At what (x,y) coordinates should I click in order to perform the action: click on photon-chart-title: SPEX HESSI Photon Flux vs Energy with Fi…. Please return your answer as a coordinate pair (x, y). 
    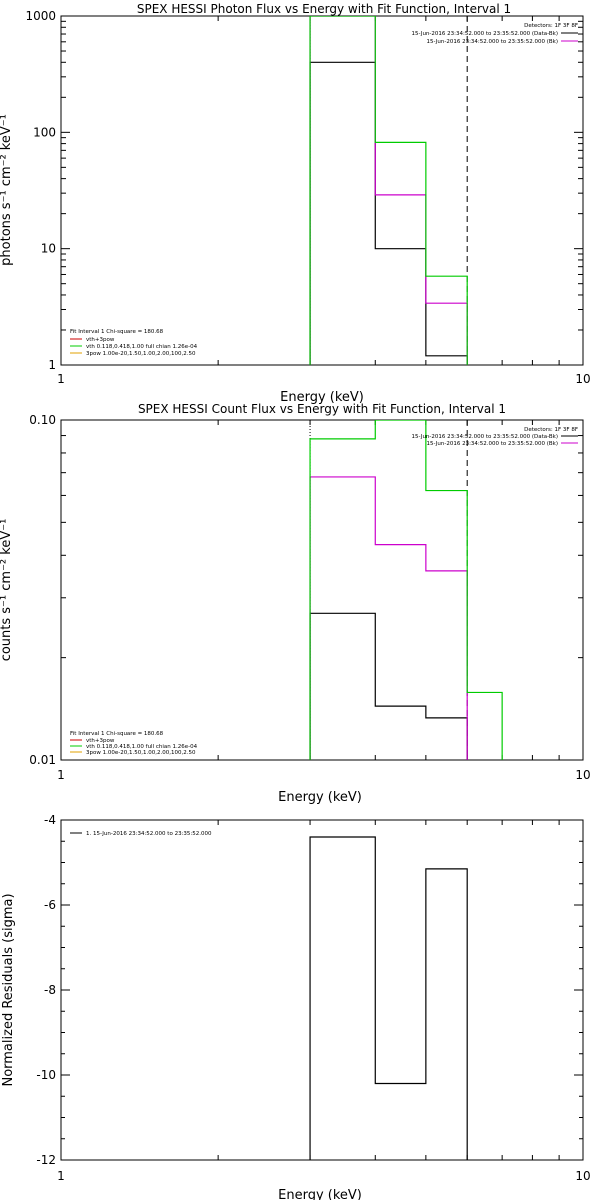
    Looking at the image, I should click on (324, 9).